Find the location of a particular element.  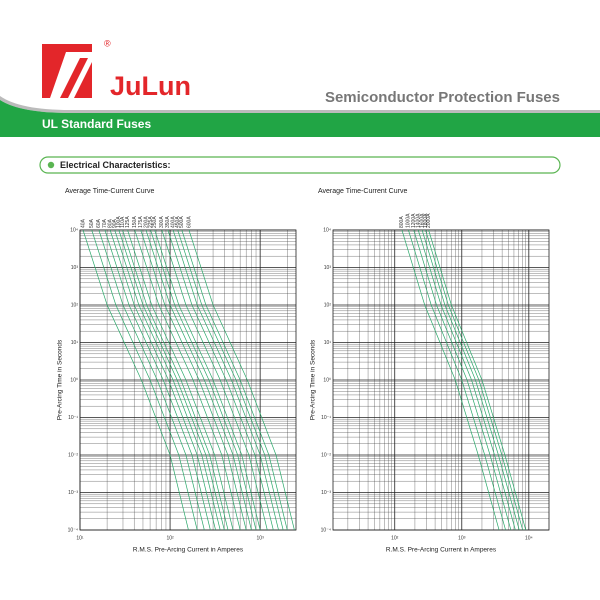

curve-label: 300A is located at coordinates (162, 222).